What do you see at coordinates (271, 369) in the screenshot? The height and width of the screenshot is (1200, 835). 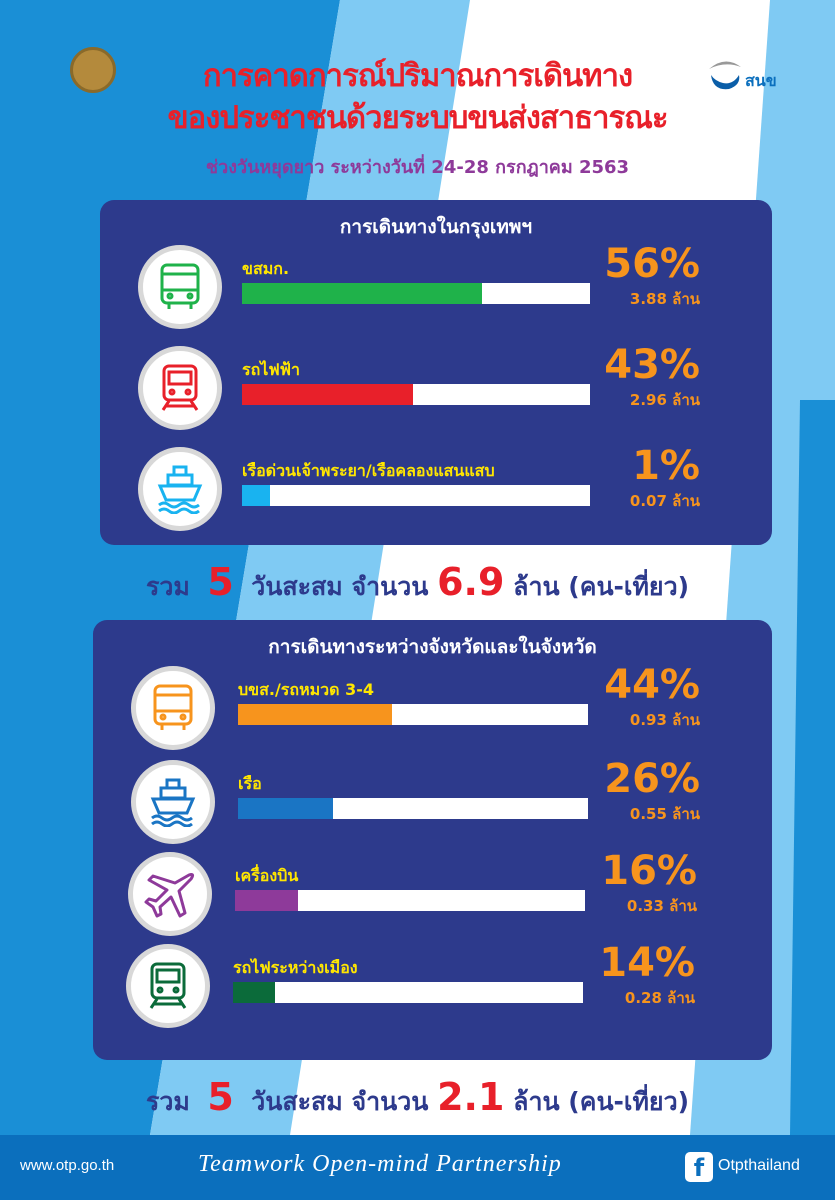 I see `bar-label: รถไฟฟ้า` at bounding box center [271, 369].